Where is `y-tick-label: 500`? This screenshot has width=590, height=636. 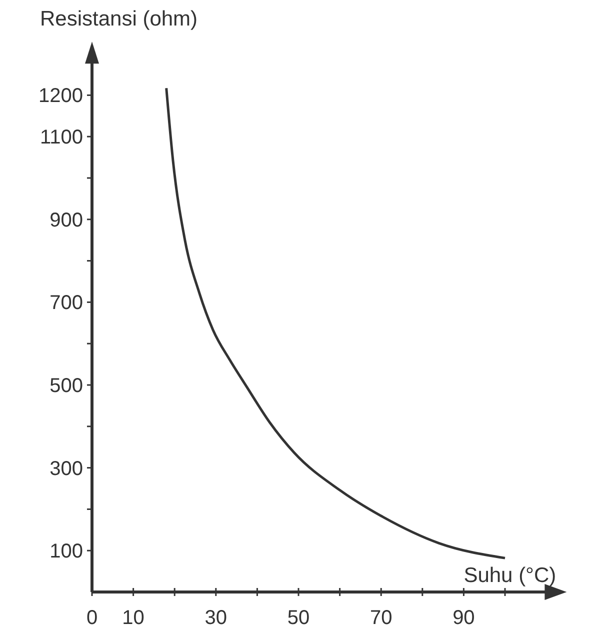 y-tick-label: 500 is located at coordinates (66, 386).